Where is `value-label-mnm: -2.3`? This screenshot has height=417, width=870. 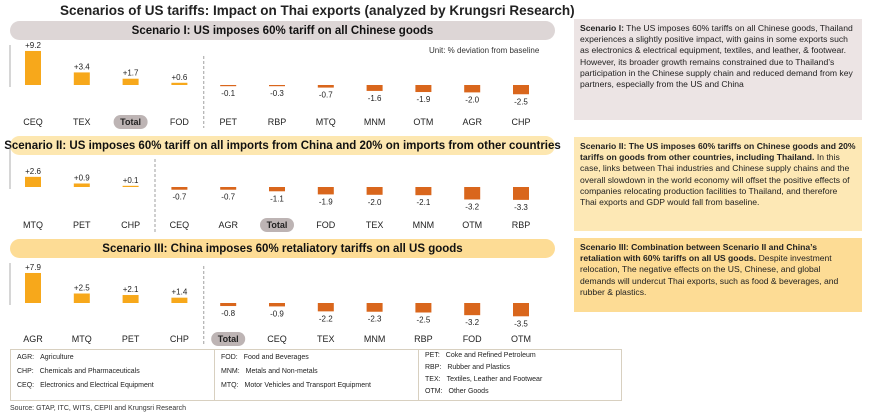 value-label-mnm: -2.3 is located at coordinates (375, 319).